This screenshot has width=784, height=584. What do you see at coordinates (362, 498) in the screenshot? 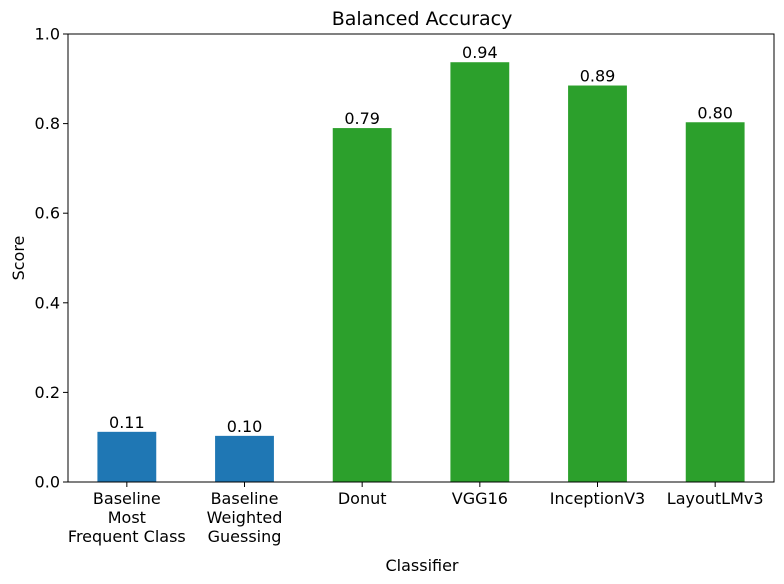
I see `x-tick-label: Donut` at bounding box center [362, 498].